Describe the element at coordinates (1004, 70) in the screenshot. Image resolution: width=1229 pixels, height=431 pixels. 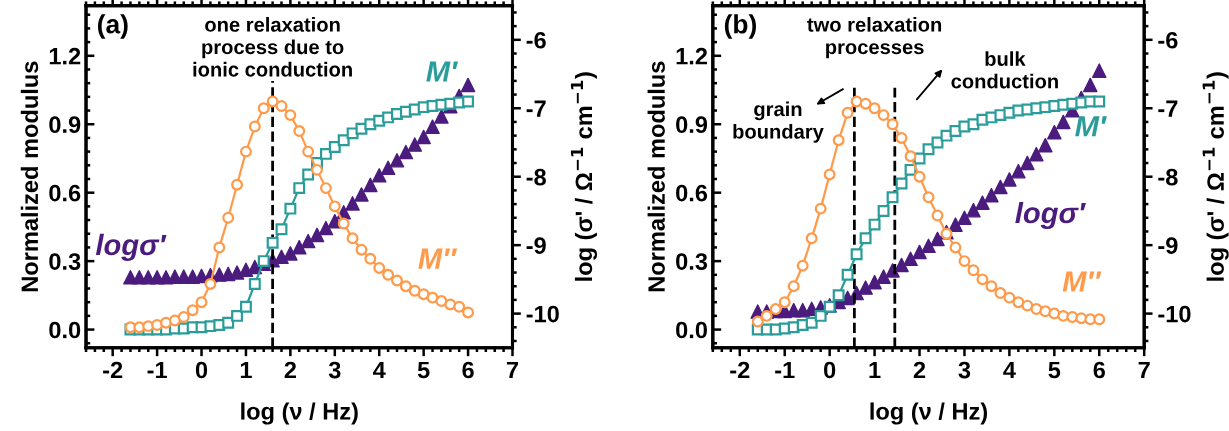
I see `annotation: bulk conduction` at that location.